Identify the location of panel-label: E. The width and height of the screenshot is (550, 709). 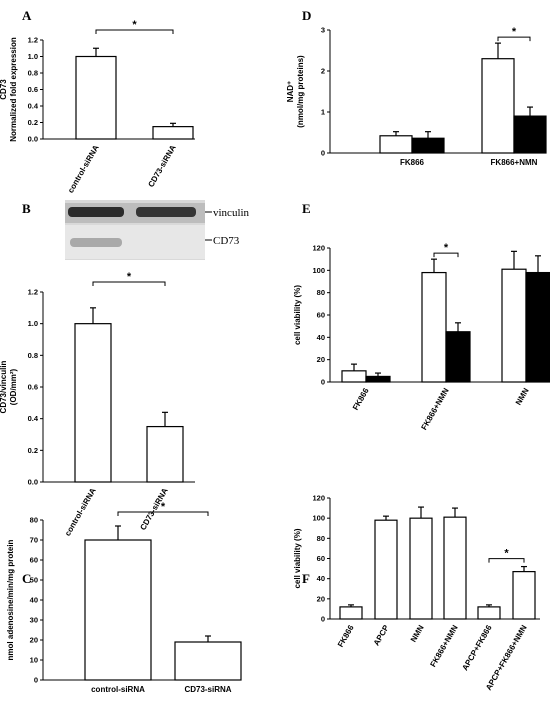
(306, 208).